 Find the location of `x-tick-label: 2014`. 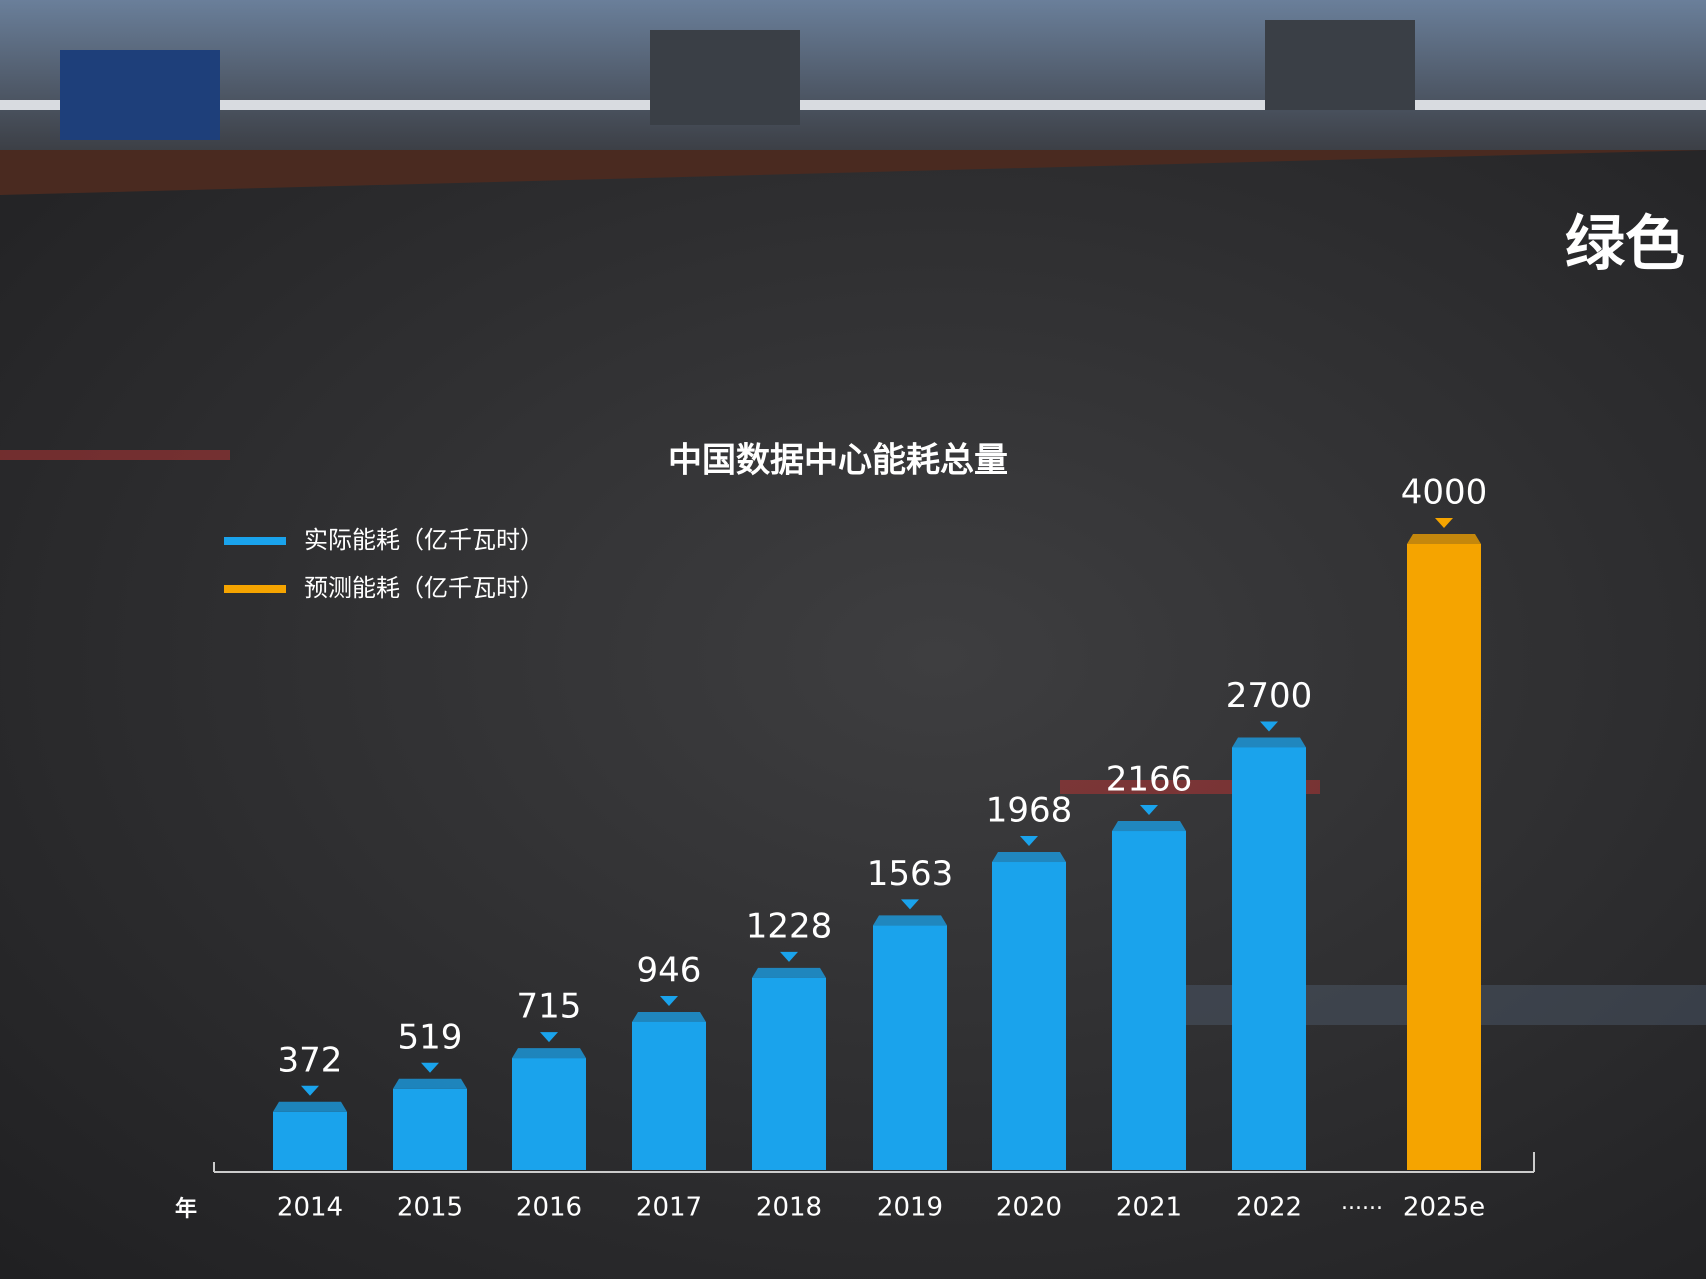

x-tick-label: 2014 is located at coordinates (310, 1208).